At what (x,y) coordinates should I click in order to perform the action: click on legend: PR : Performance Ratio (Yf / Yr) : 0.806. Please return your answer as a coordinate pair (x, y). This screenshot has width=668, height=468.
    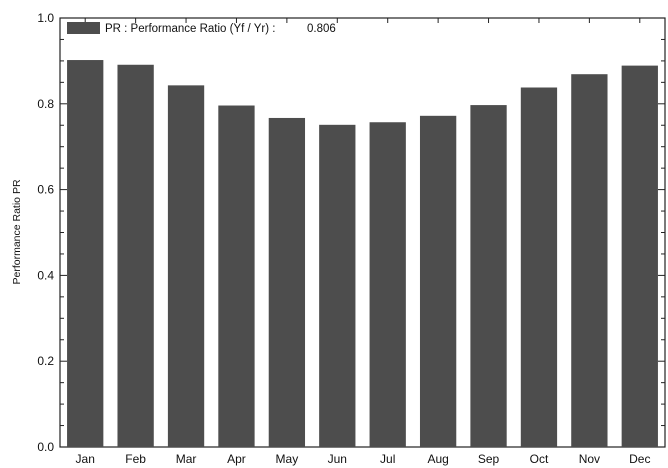
    Looking at the image, I should click on (201, 28).